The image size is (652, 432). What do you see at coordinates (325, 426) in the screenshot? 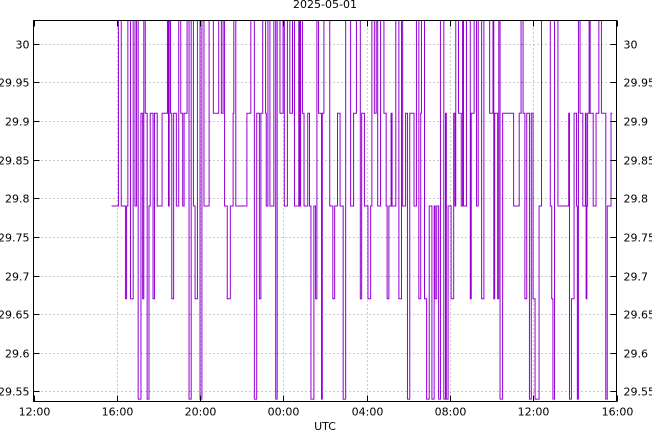
I see `x-axis-label: UTC` at bounding box center [325, 426].